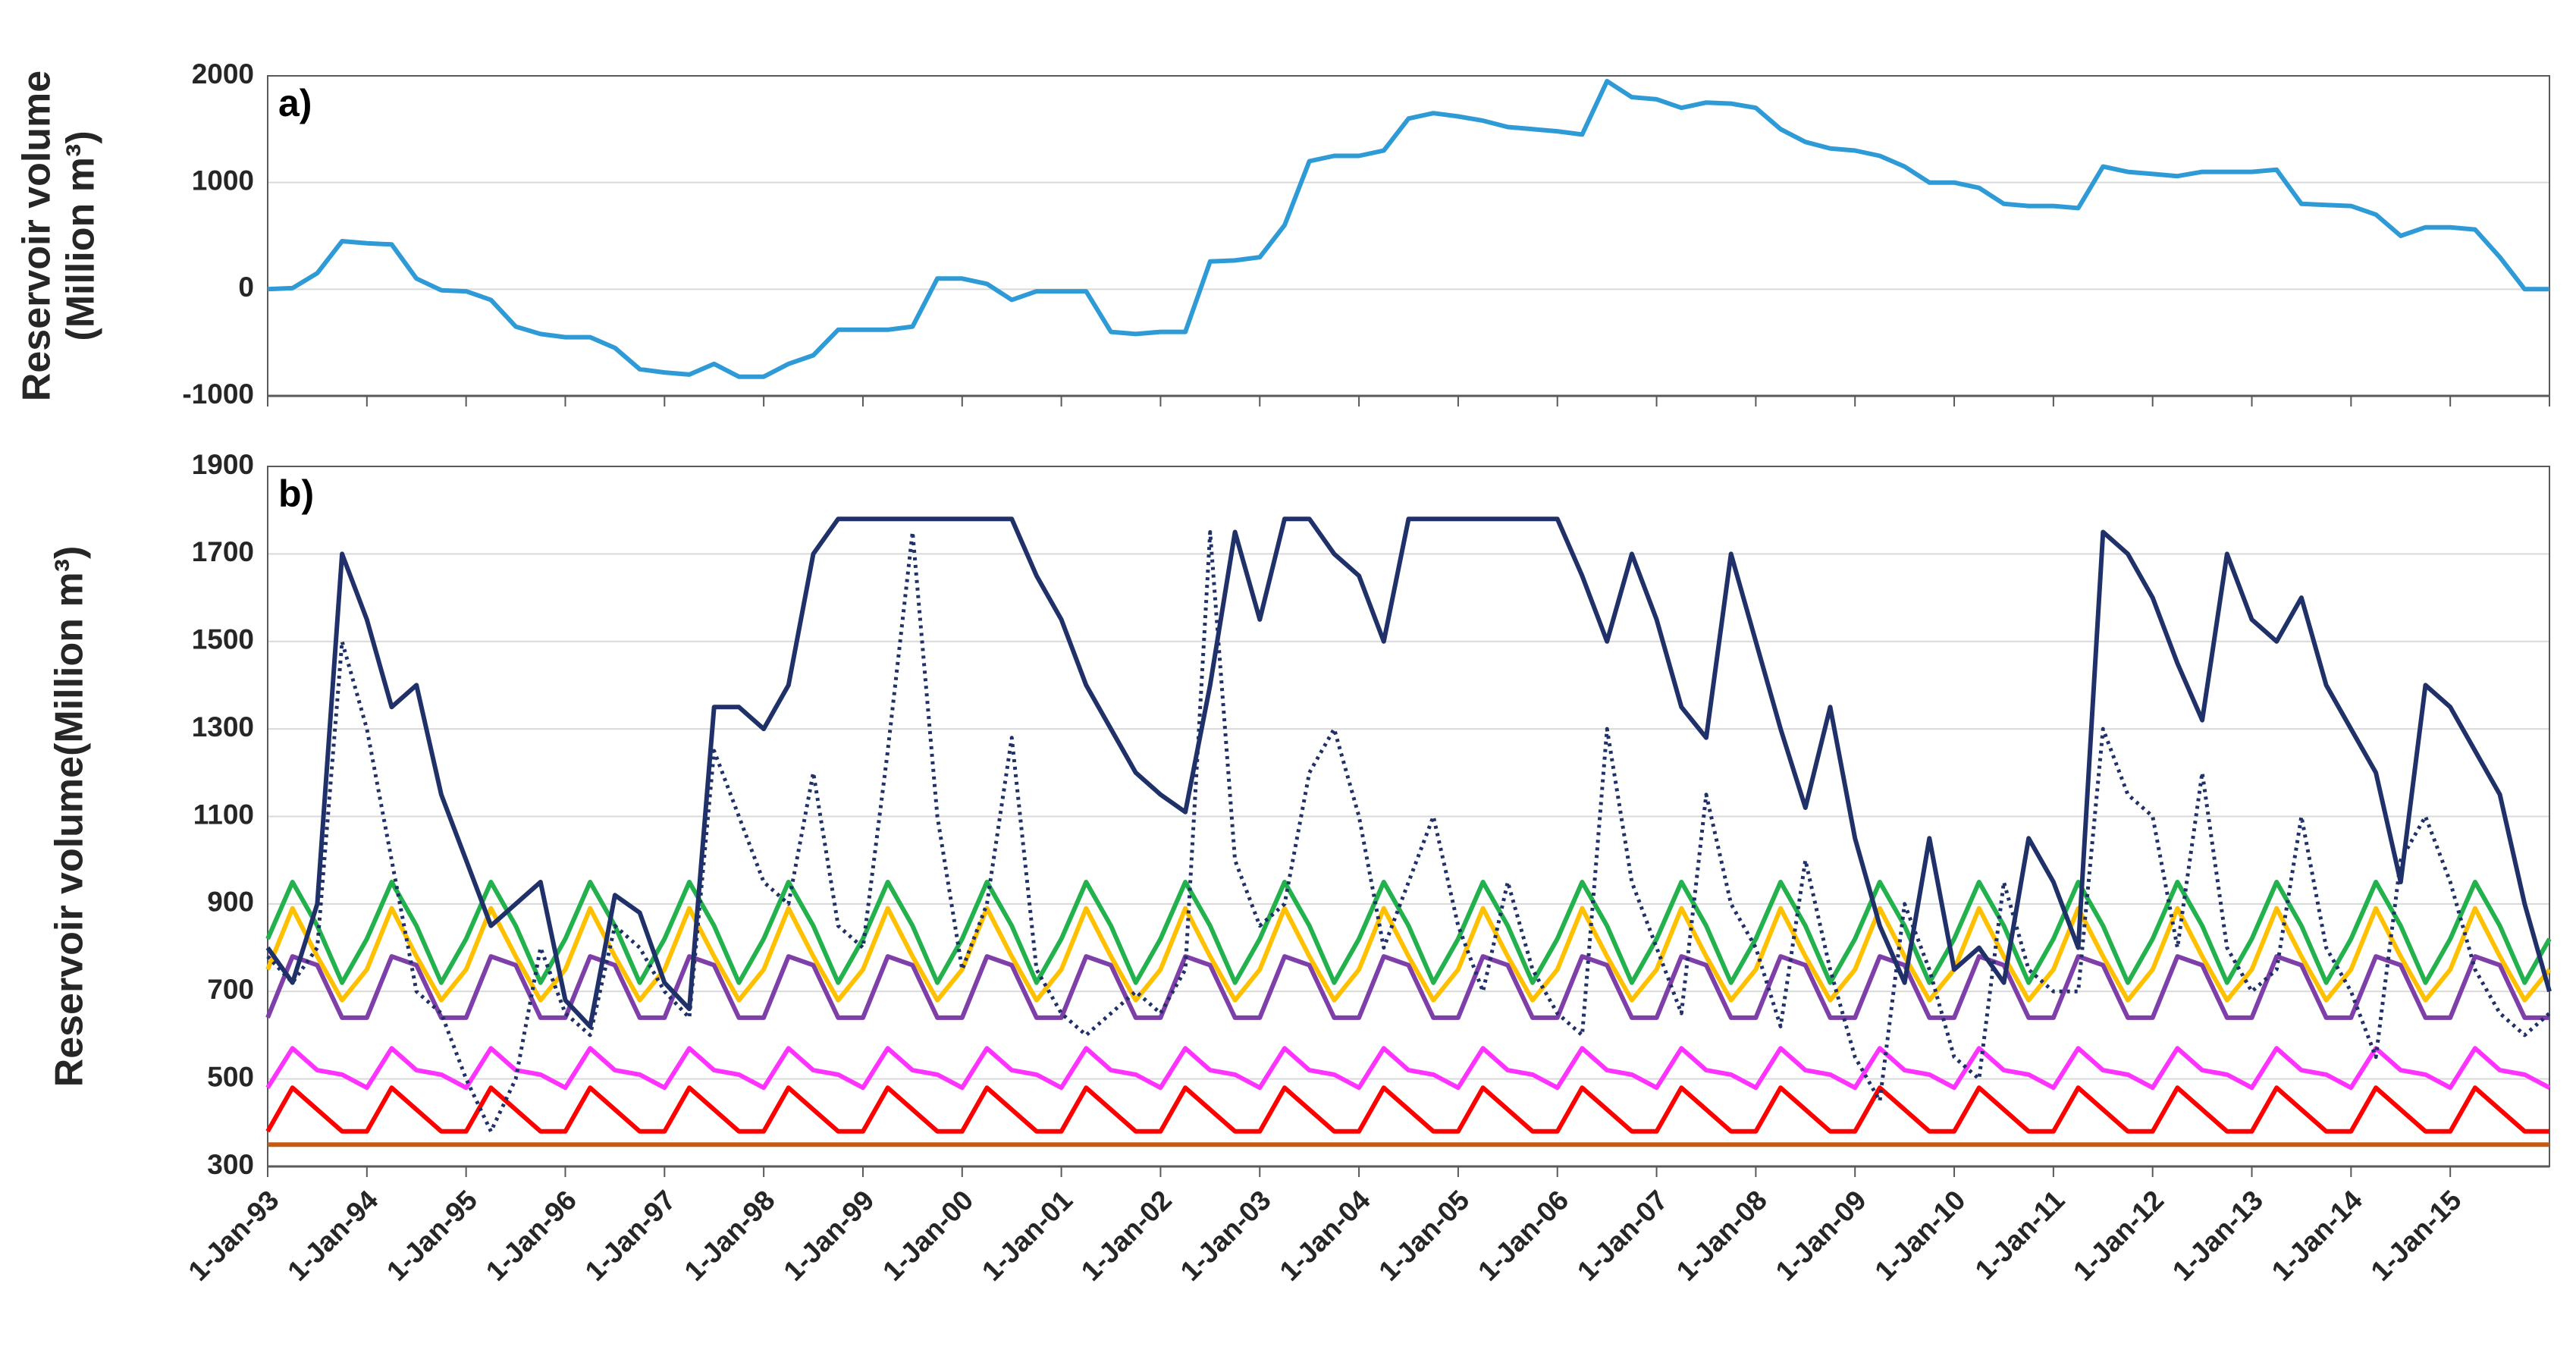 Image resolution: width=2576 pixels, height=1353 pixels. I want to click on y-tick-label: 1500, so click(223, 639).